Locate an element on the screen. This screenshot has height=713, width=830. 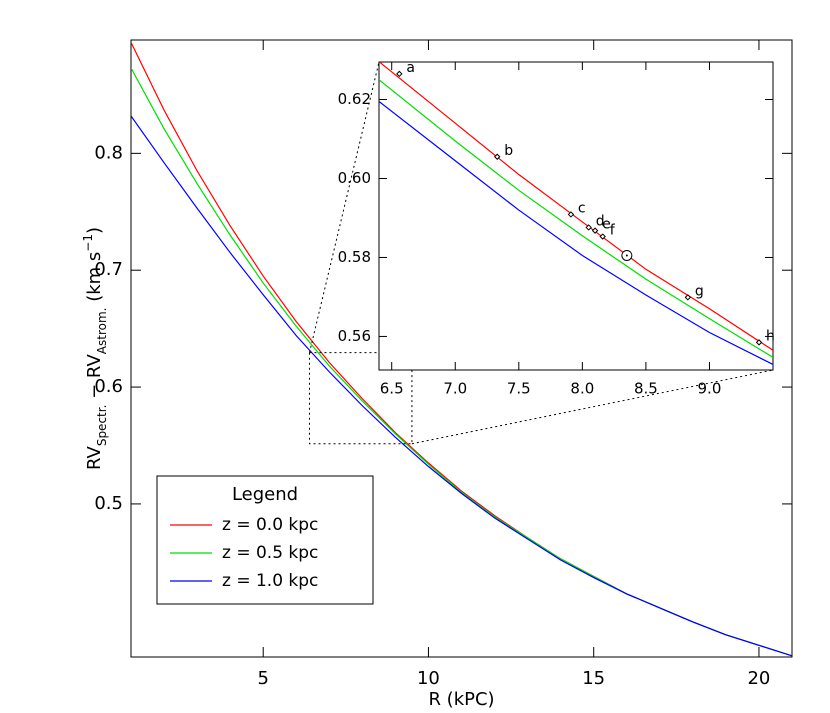
legend-box is located at coordinates (265, 540).